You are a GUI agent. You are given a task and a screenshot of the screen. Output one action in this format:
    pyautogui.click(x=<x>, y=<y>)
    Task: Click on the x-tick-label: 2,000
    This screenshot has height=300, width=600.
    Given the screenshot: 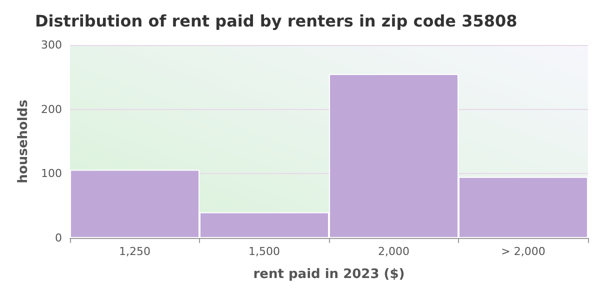 What is the action you would take?
    pyautogui.click(x=394, y=251)
    